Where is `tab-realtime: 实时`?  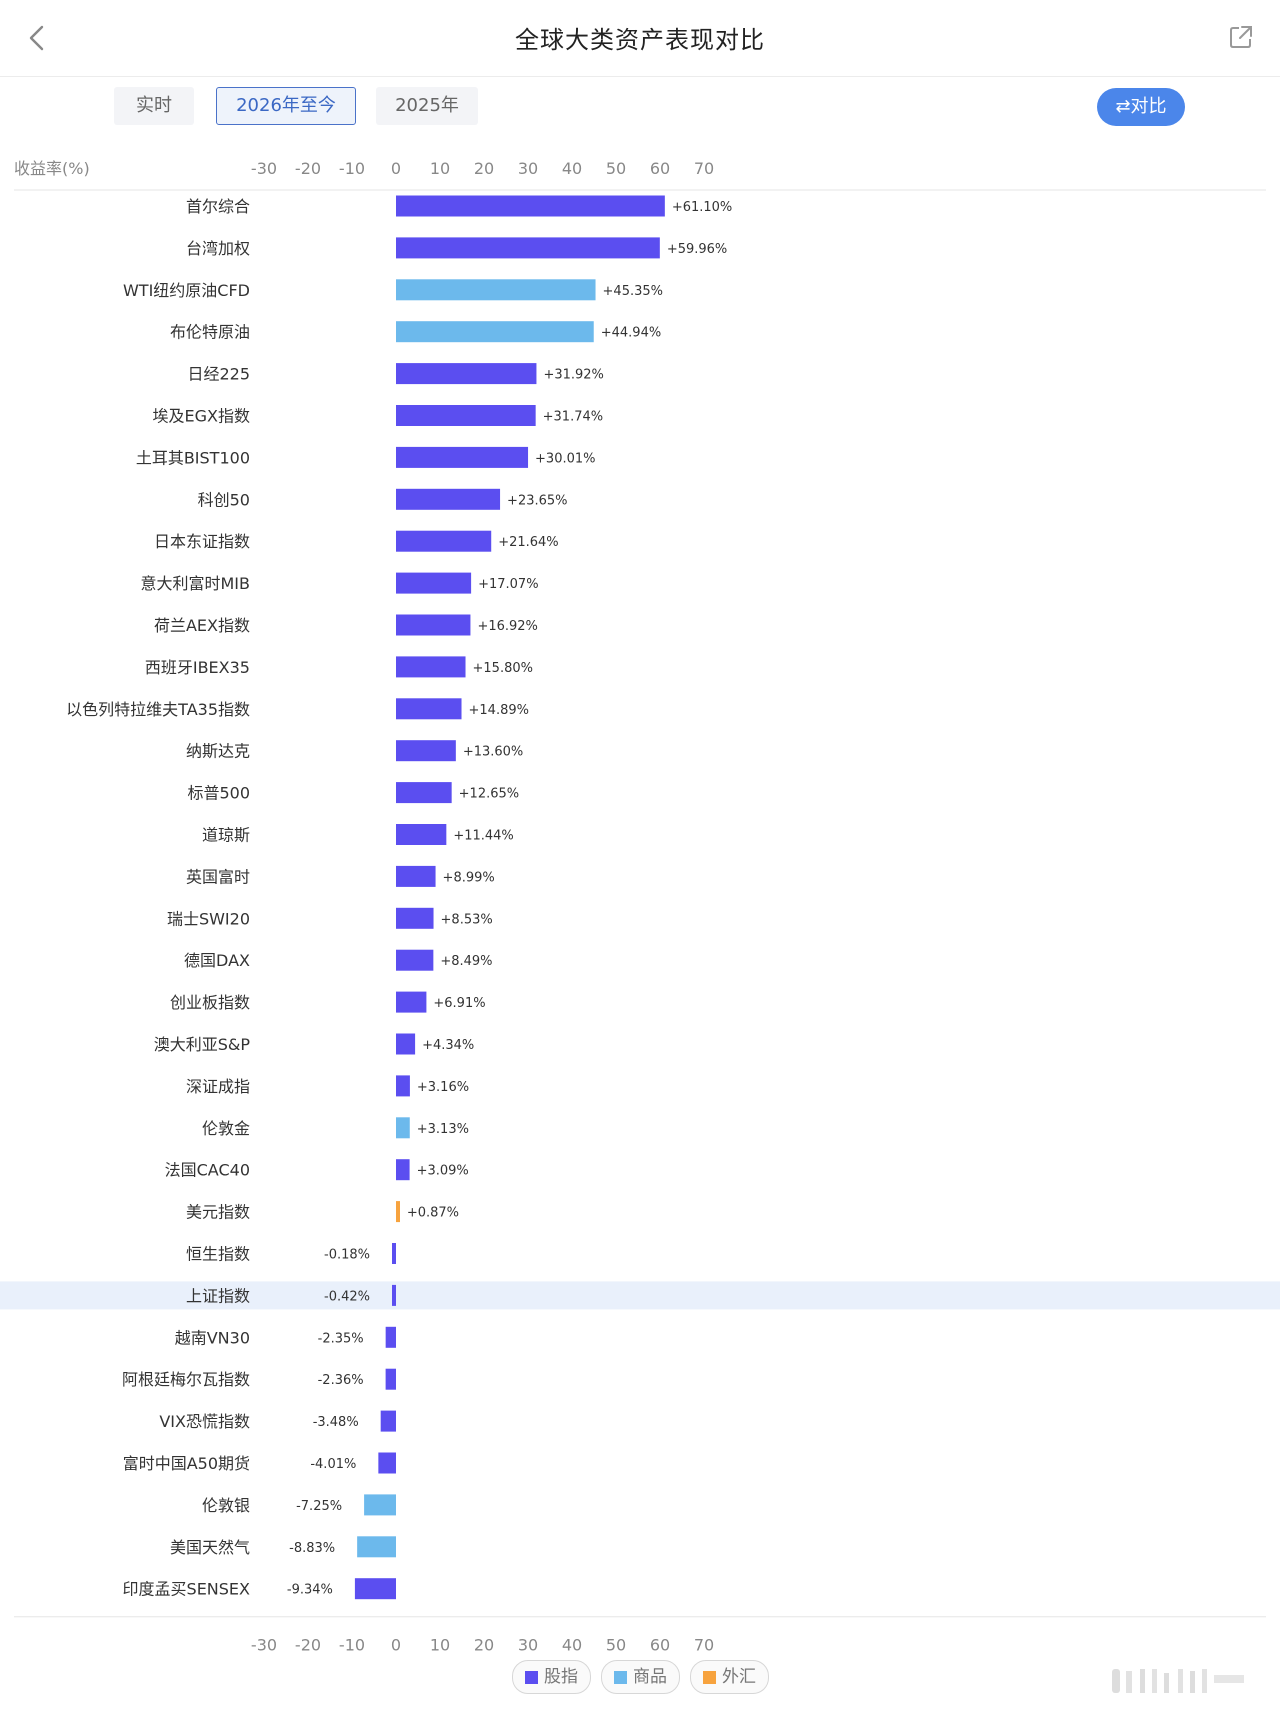
tab-realtime: 实时 is located at coordinates (154, 106).